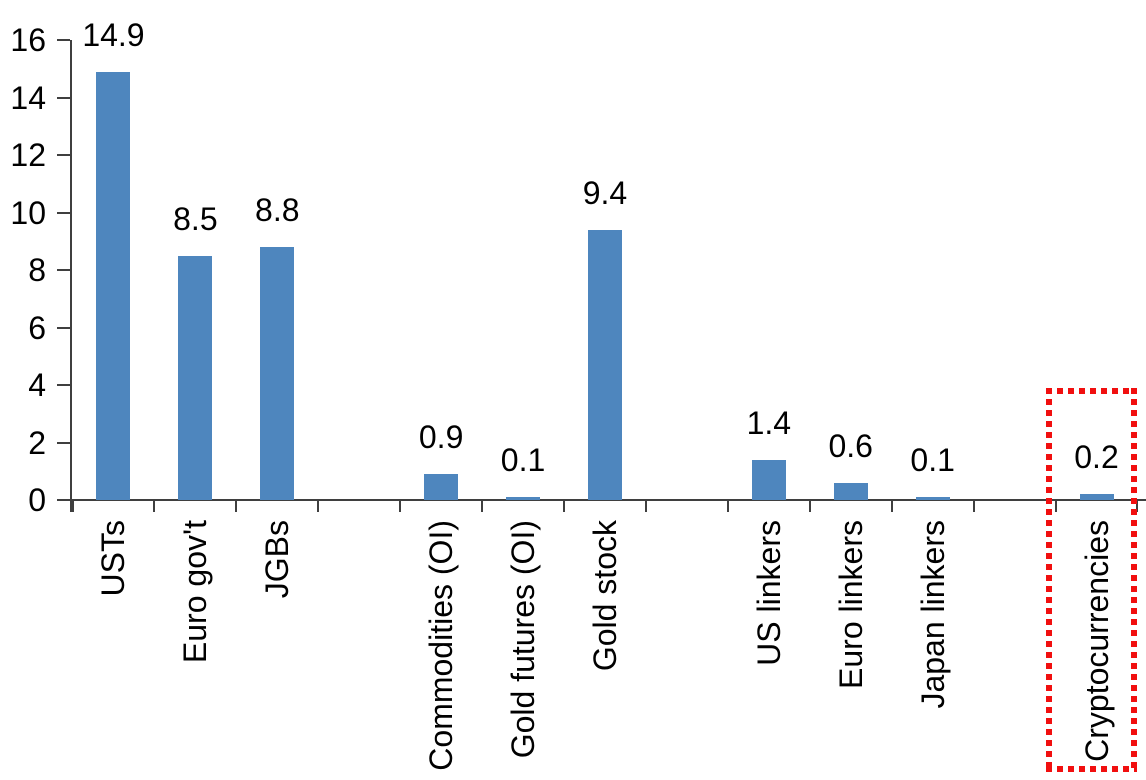  I want to click on bar-value-label: 9.4, so click(605, 193).